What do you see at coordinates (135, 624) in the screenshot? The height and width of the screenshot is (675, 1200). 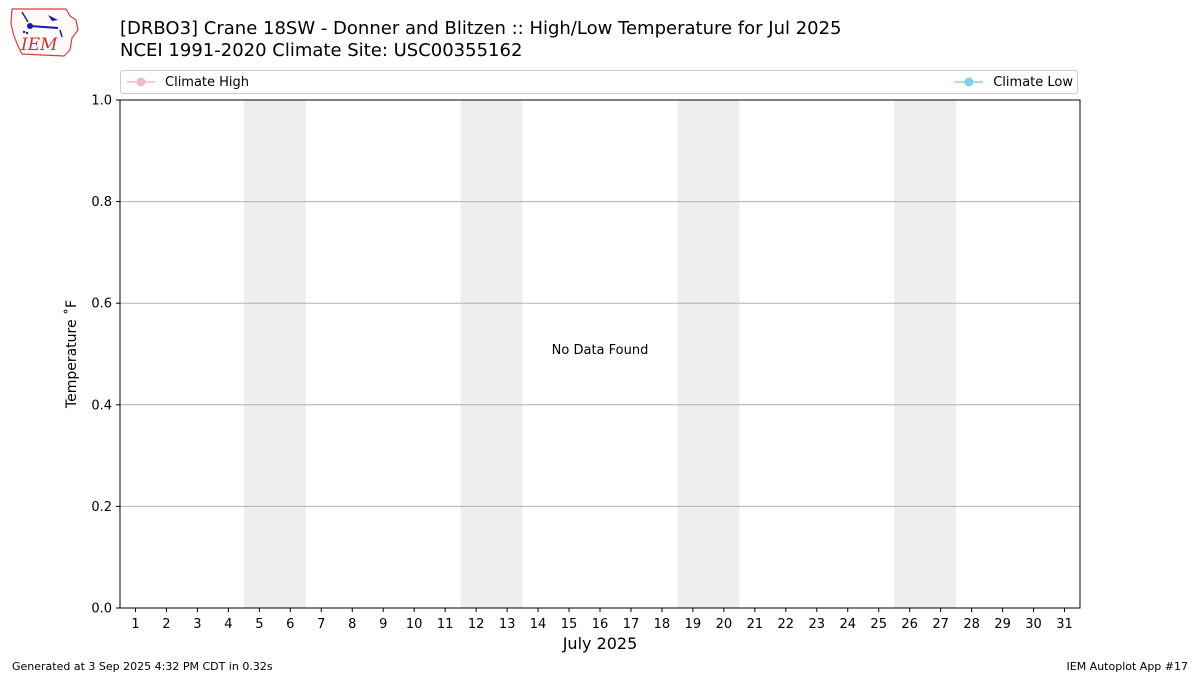 I see `x-tick-label: 1` at bounding box center [135, 624].